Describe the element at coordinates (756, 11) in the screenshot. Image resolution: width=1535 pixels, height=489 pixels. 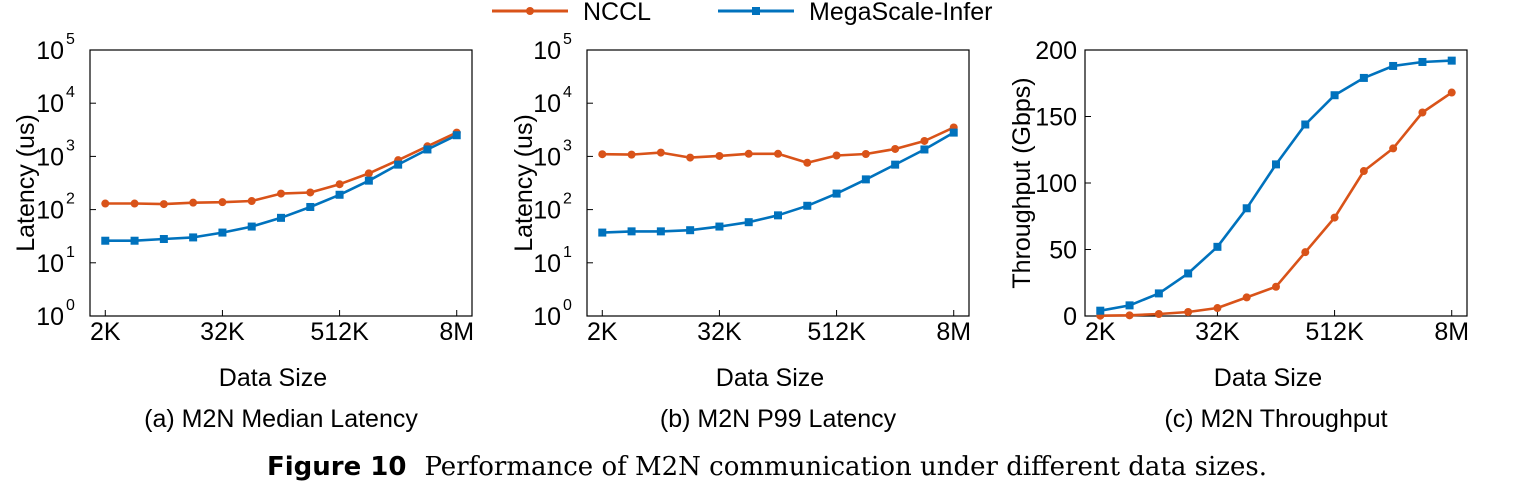
I see `legend-marker-megascale` at that location.